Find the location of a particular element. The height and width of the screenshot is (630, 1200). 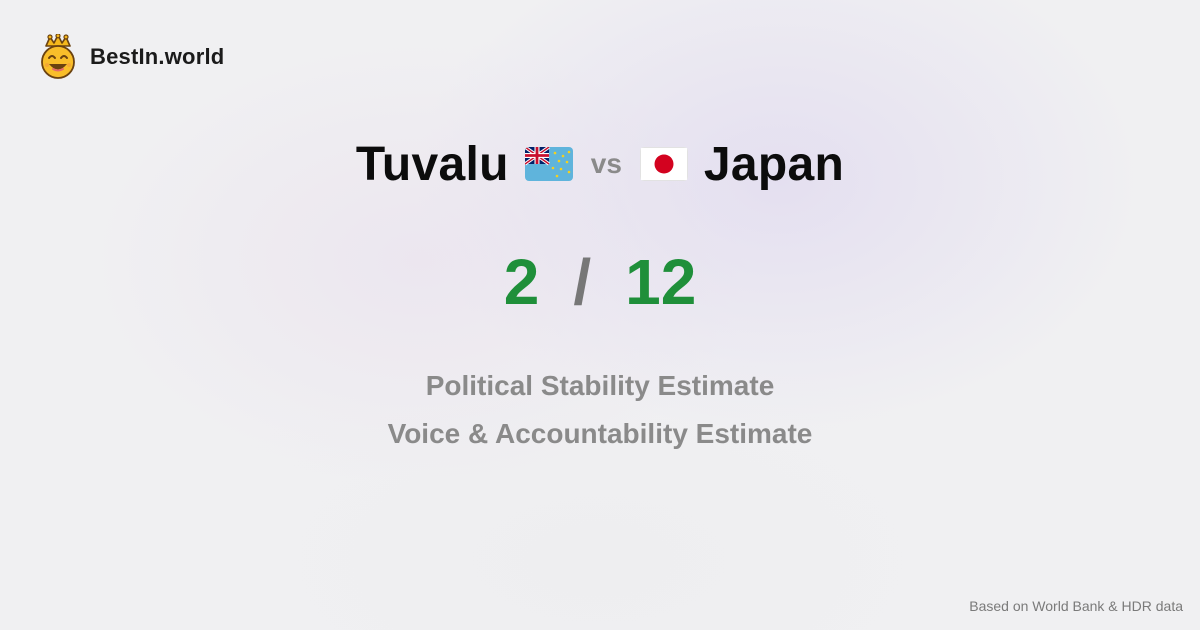

brand-header: BestIn.world is located at coordinates (131, 57).